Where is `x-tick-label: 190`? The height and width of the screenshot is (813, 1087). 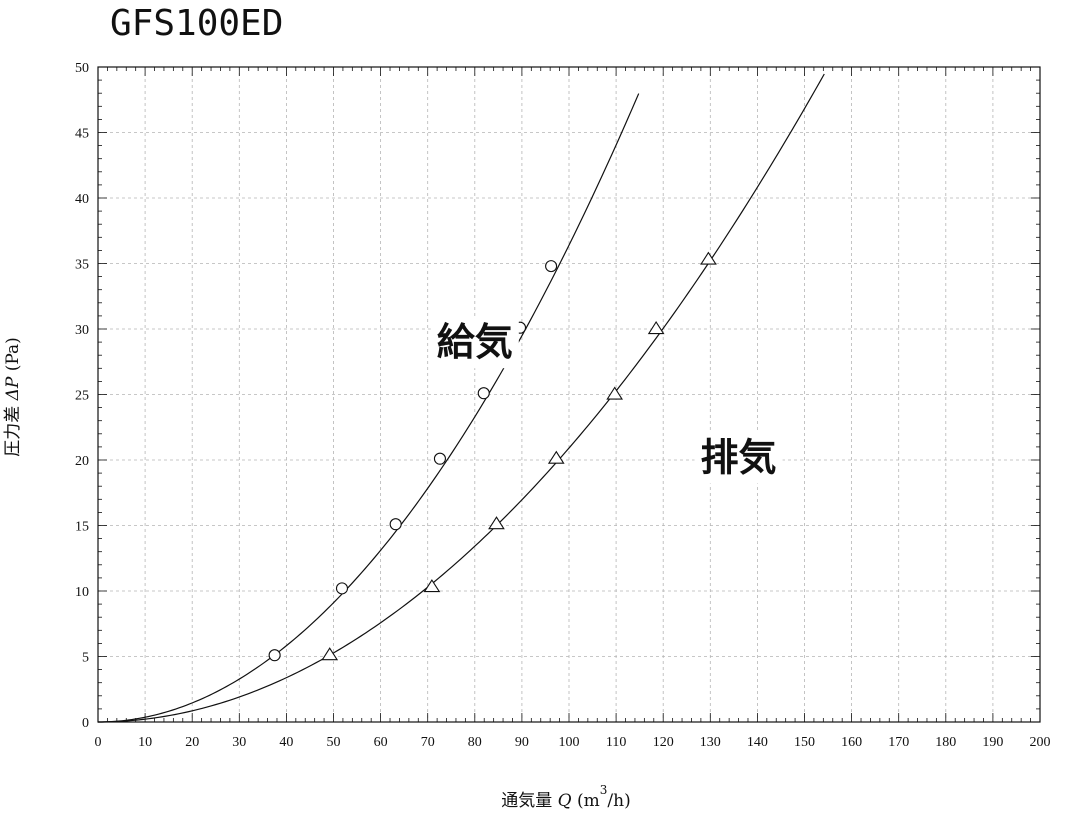
x-tick-label: 190 is located at coordinates (992, 742).